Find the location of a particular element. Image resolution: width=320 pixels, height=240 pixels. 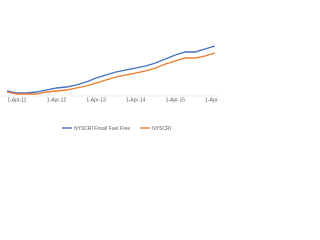

x-tick-label: 1-Apr-11 is located at coordinates (16, 100).